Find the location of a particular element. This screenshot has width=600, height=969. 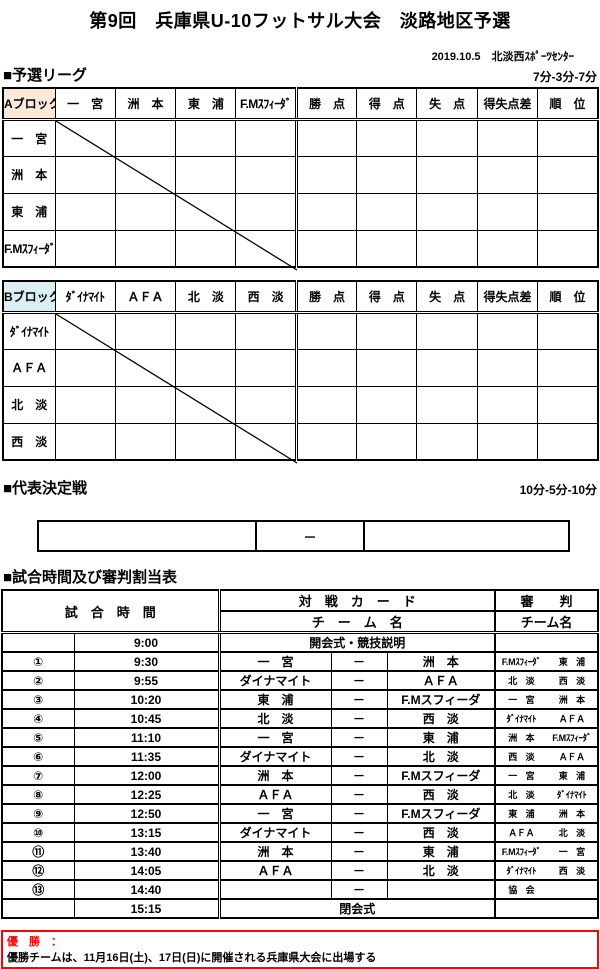

league-b-row: ＡＦＡ is located at coordinates (300, 367).